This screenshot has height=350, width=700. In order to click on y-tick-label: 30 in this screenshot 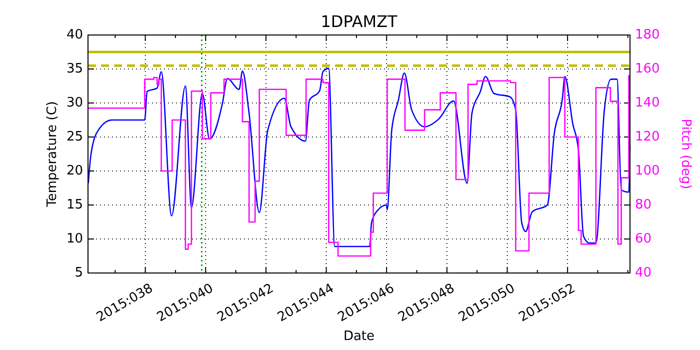, I will do `click(74, 103)`.